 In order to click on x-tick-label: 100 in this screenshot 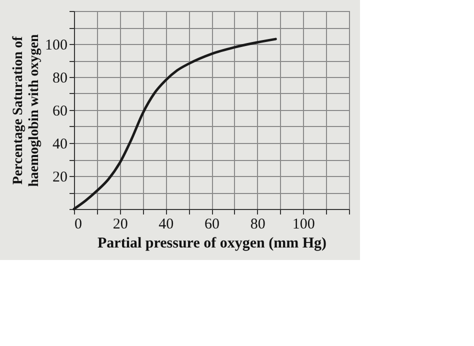, I will do `click(303, 224)`.